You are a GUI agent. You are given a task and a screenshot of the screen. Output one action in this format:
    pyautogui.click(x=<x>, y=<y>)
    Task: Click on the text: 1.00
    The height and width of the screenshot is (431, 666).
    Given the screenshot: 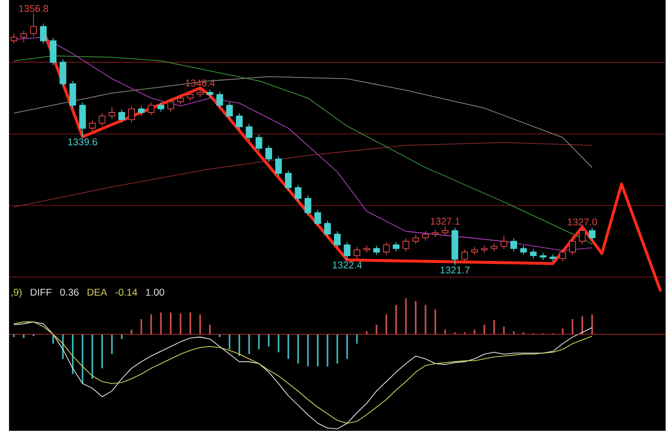 What is the action you would take?
    pyautogui.click(x=155, y=292)
    